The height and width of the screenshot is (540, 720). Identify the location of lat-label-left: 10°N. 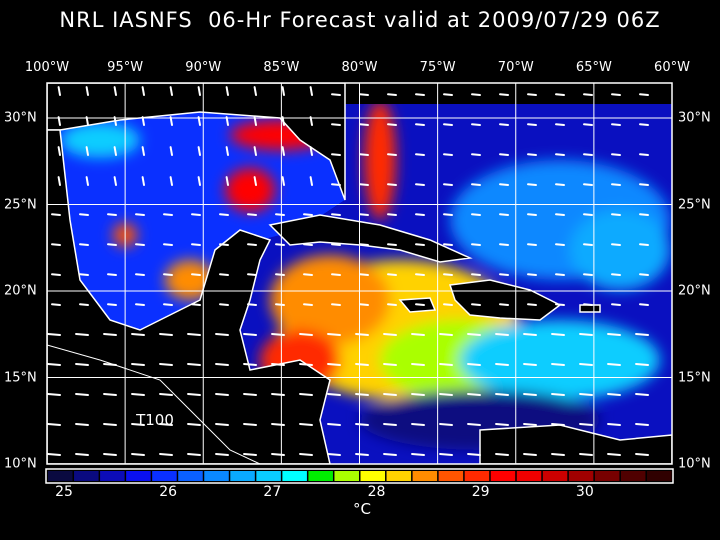
(20, 464).